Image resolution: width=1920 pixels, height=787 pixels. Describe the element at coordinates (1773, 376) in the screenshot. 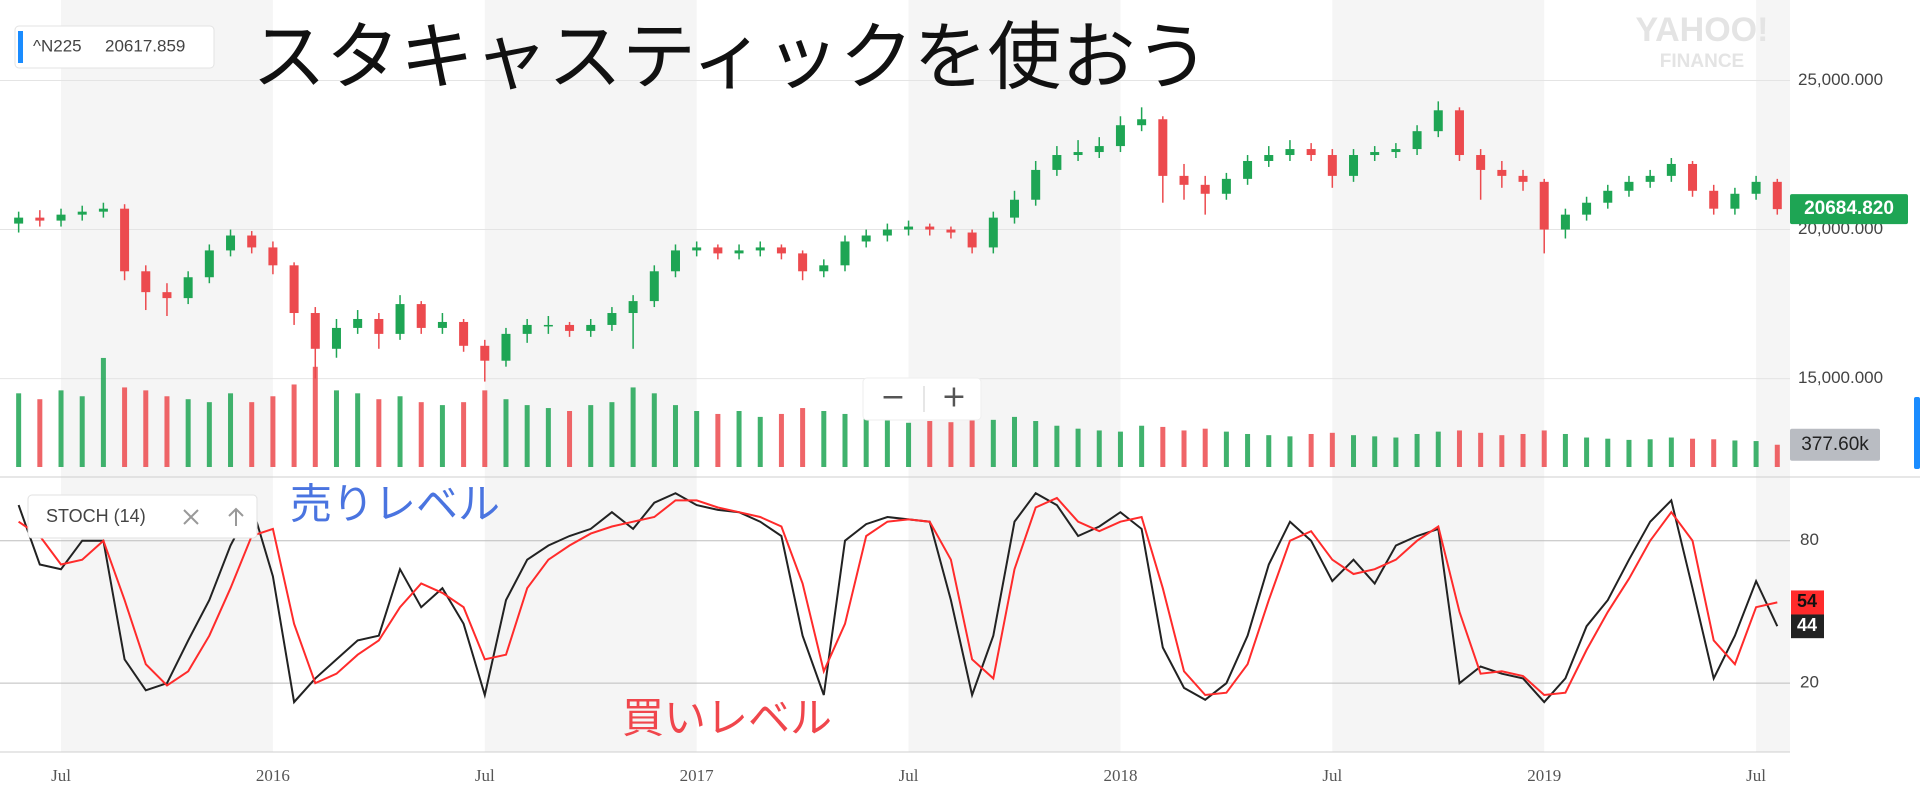

I see `period-band` at that location.